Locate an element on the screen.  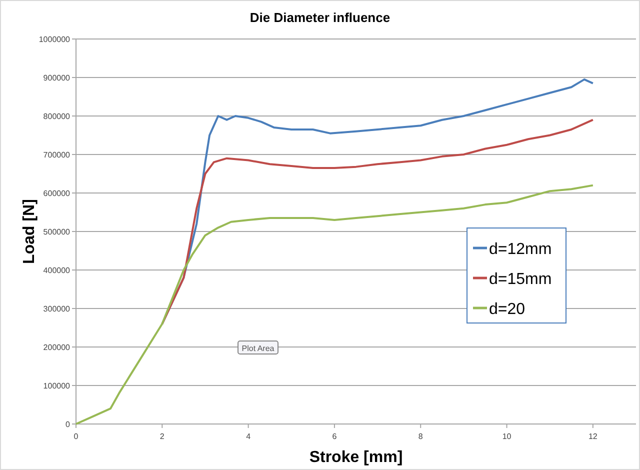
legend-label: d=15mm is located at coordinates (520, 279).